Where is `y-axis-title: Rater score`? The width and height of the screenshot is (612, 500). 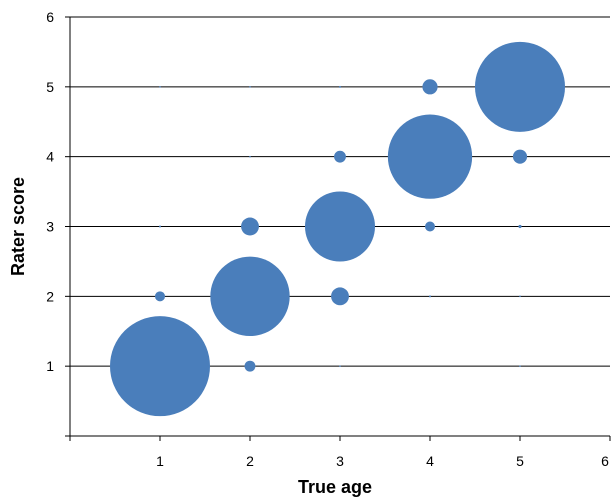 y-axis-title: Rater score is located at coordinates (18, 226).